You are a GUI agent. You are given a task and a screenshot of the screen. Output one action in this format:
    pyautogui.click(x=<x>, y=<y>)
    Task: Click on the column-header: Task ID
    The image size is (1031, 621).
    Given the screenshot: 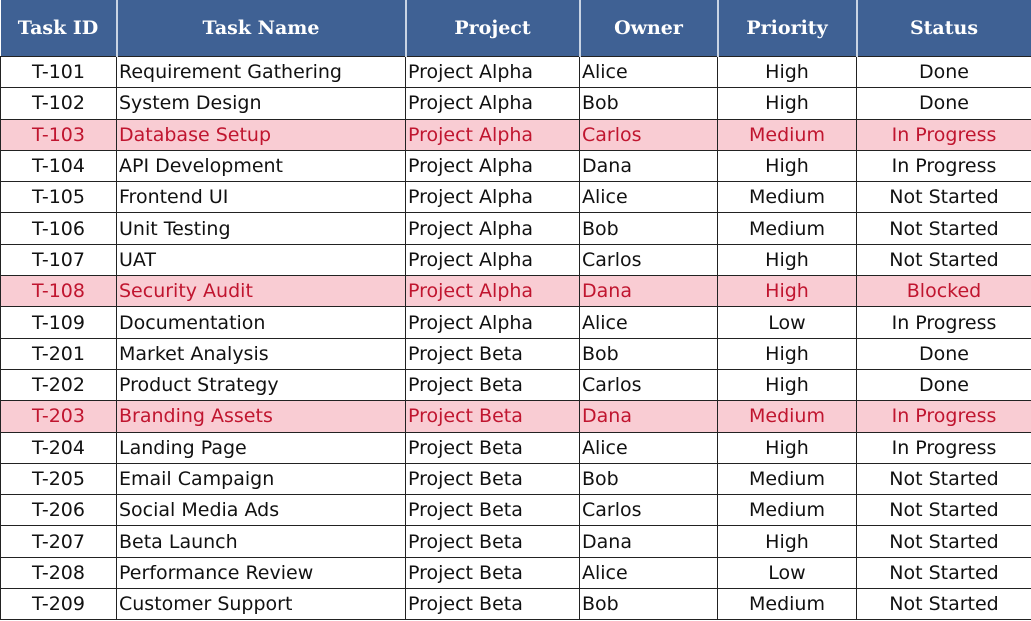 What is the action you would take?
    pyautogui.click(x=59, y=28)
    